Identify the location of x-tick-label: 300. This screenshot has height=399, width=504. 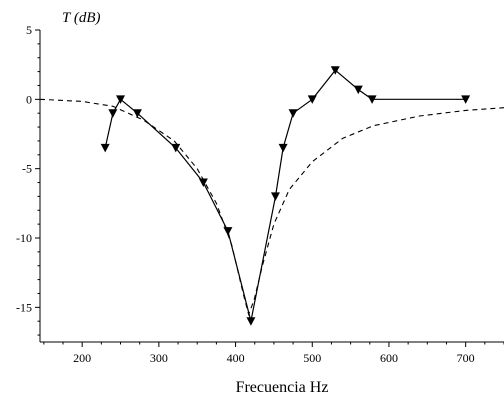
(159, 358).